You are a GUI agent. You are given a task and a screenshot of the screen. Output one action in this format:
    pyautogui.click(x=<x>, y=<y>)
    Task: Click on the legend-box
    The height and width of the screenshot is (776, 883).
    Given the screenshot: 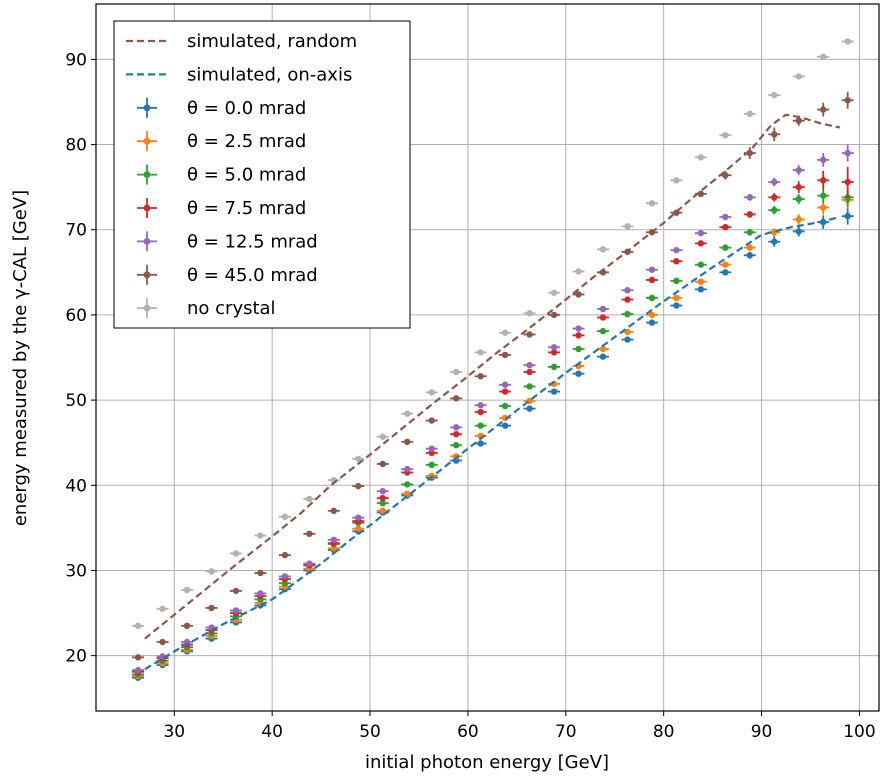 What is the action you would take?
    pyautogui.click(x=262, y=174)
    